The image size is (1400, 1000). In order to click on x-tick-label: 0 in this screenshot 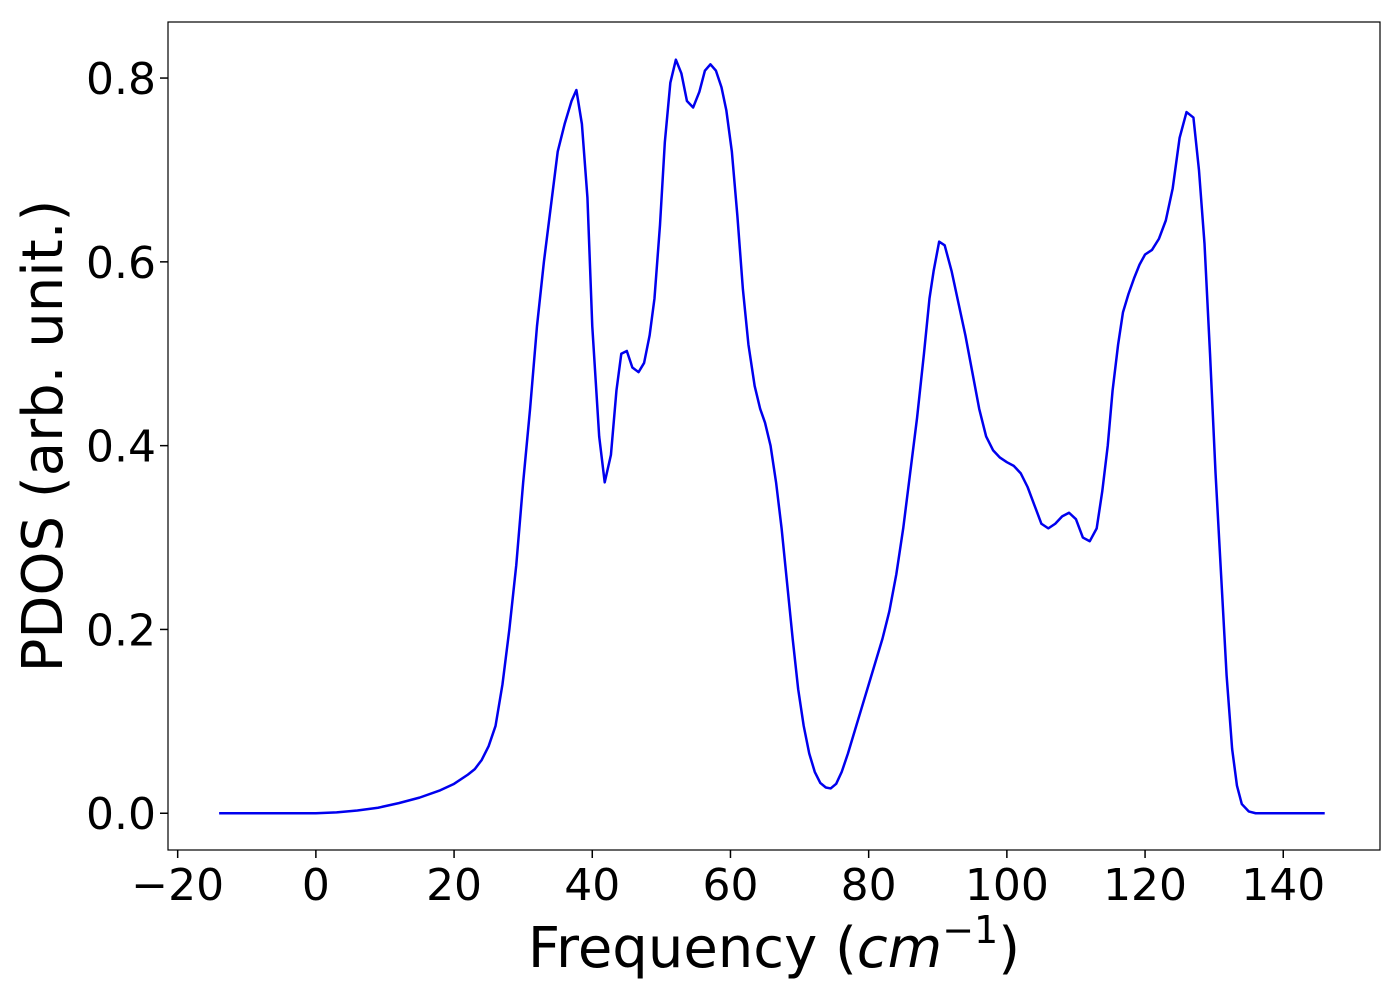, I will do `click(316, 885)`.